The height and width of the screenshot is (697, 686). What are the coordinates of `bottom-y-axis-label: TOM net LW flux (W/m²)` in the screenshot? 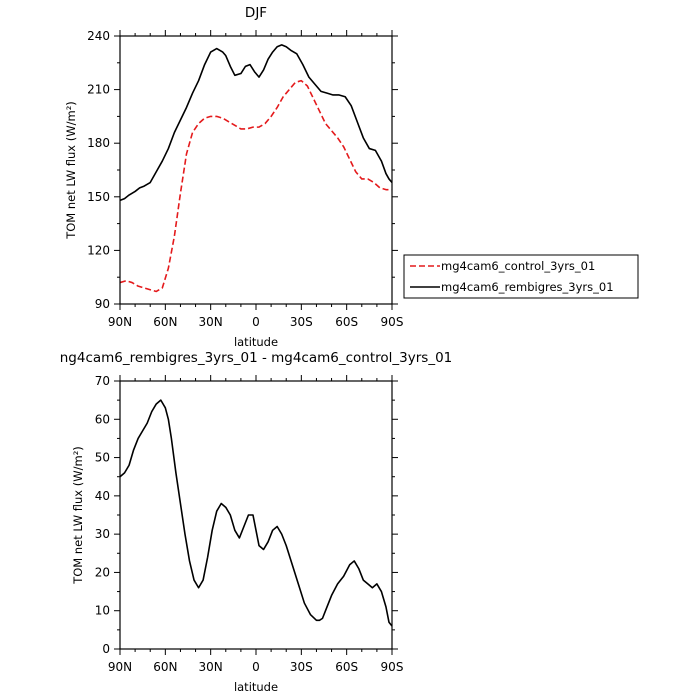 It's located at (78, 515).